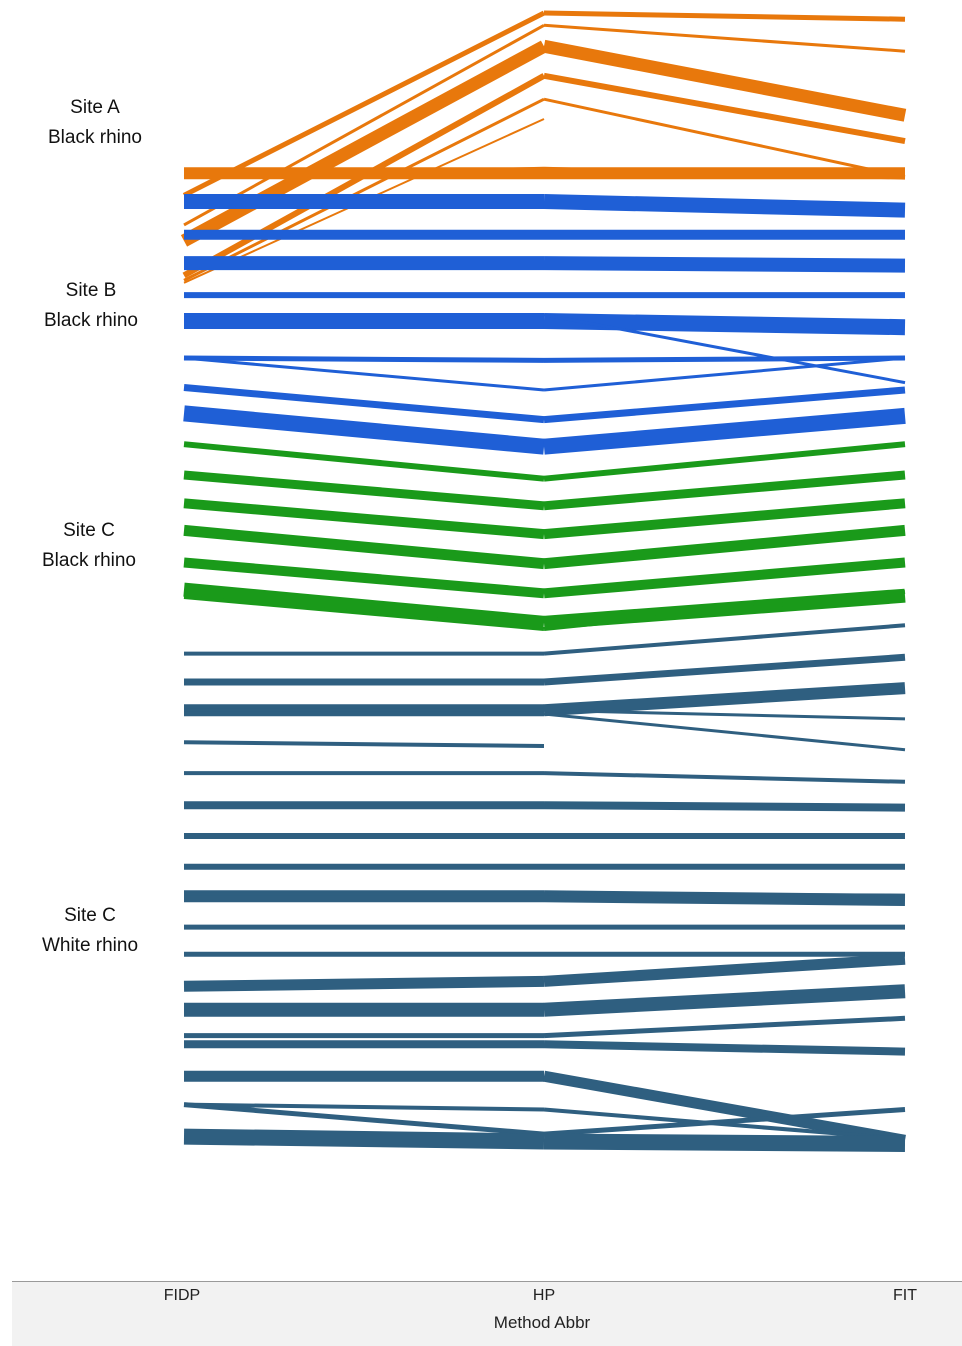 The image size is (962, 1346). What do you see at coordinates (364, 744) in the screenshot?
I see `series-line-g3-l5-seg0` at bounding box center [364, 744].